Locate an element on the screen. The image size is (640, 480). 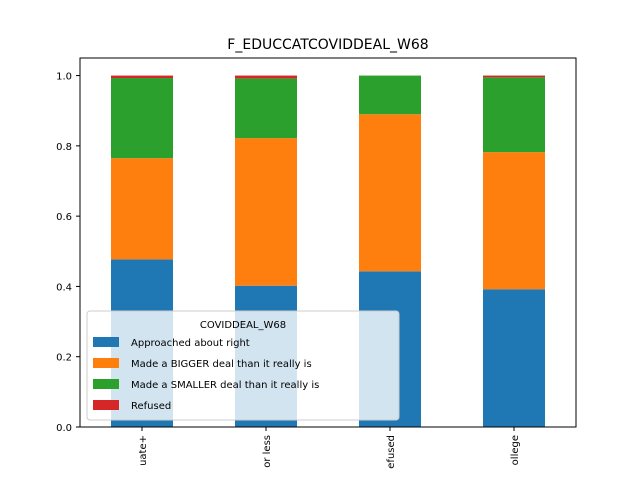
y-axis: 0.0 0.2 0.4 0.6 0.8 1.0 is located at coordinates (68, 253).